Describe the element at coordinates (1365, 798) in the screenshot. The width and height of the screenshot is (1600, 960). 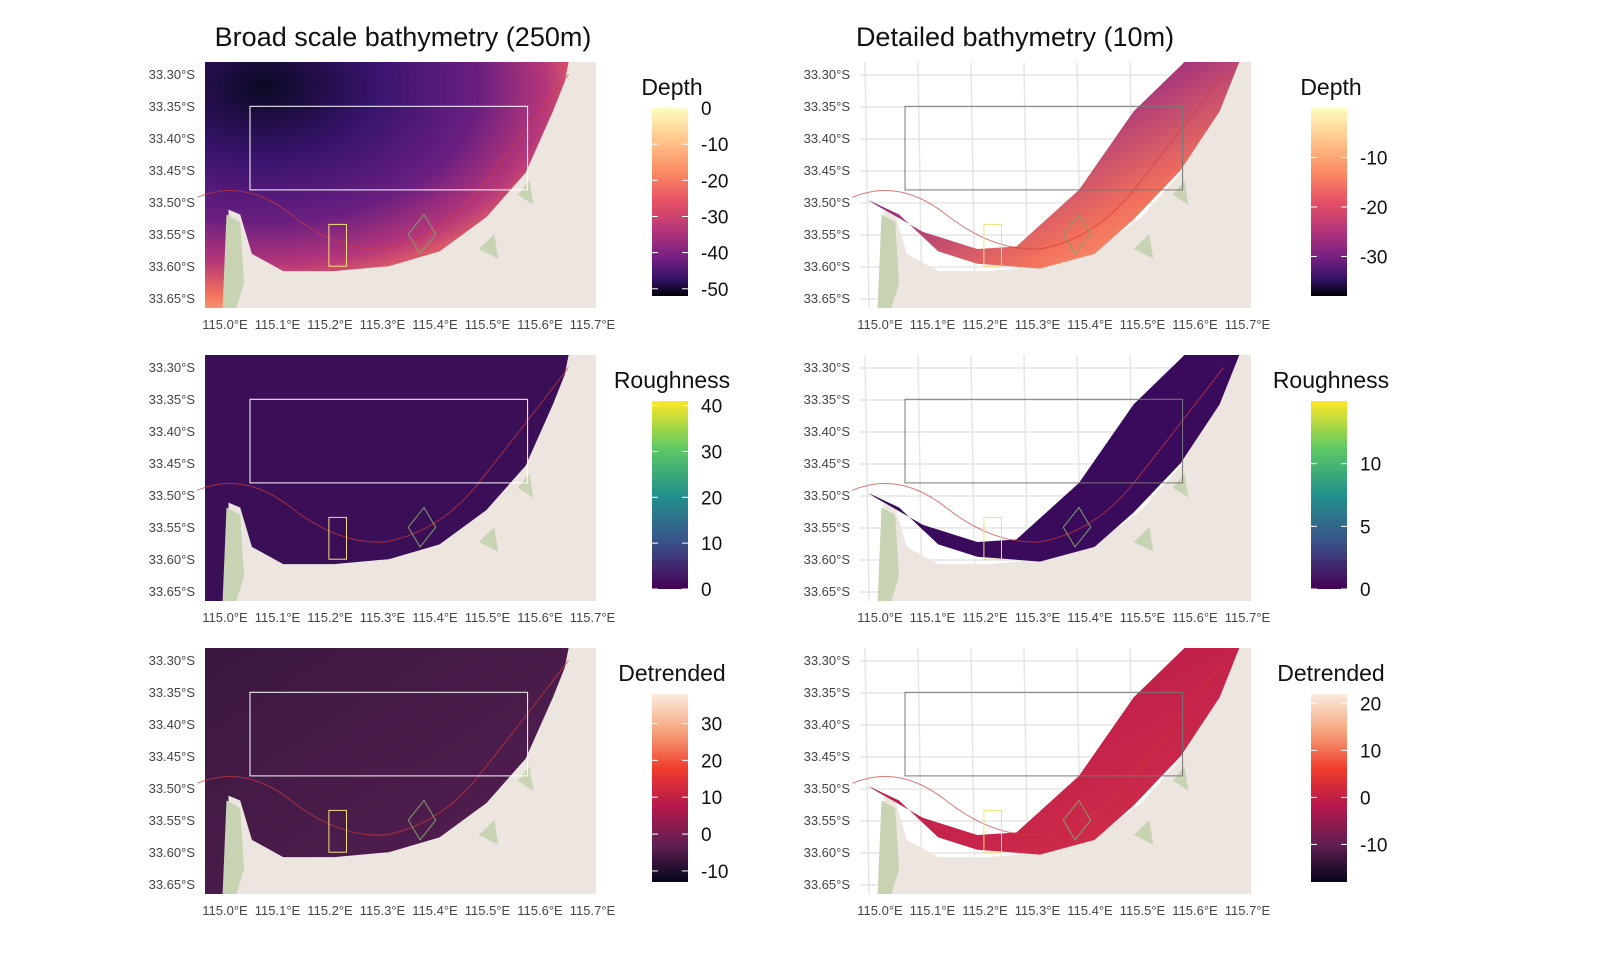
I see `legend-tick-label: 0` at that location.